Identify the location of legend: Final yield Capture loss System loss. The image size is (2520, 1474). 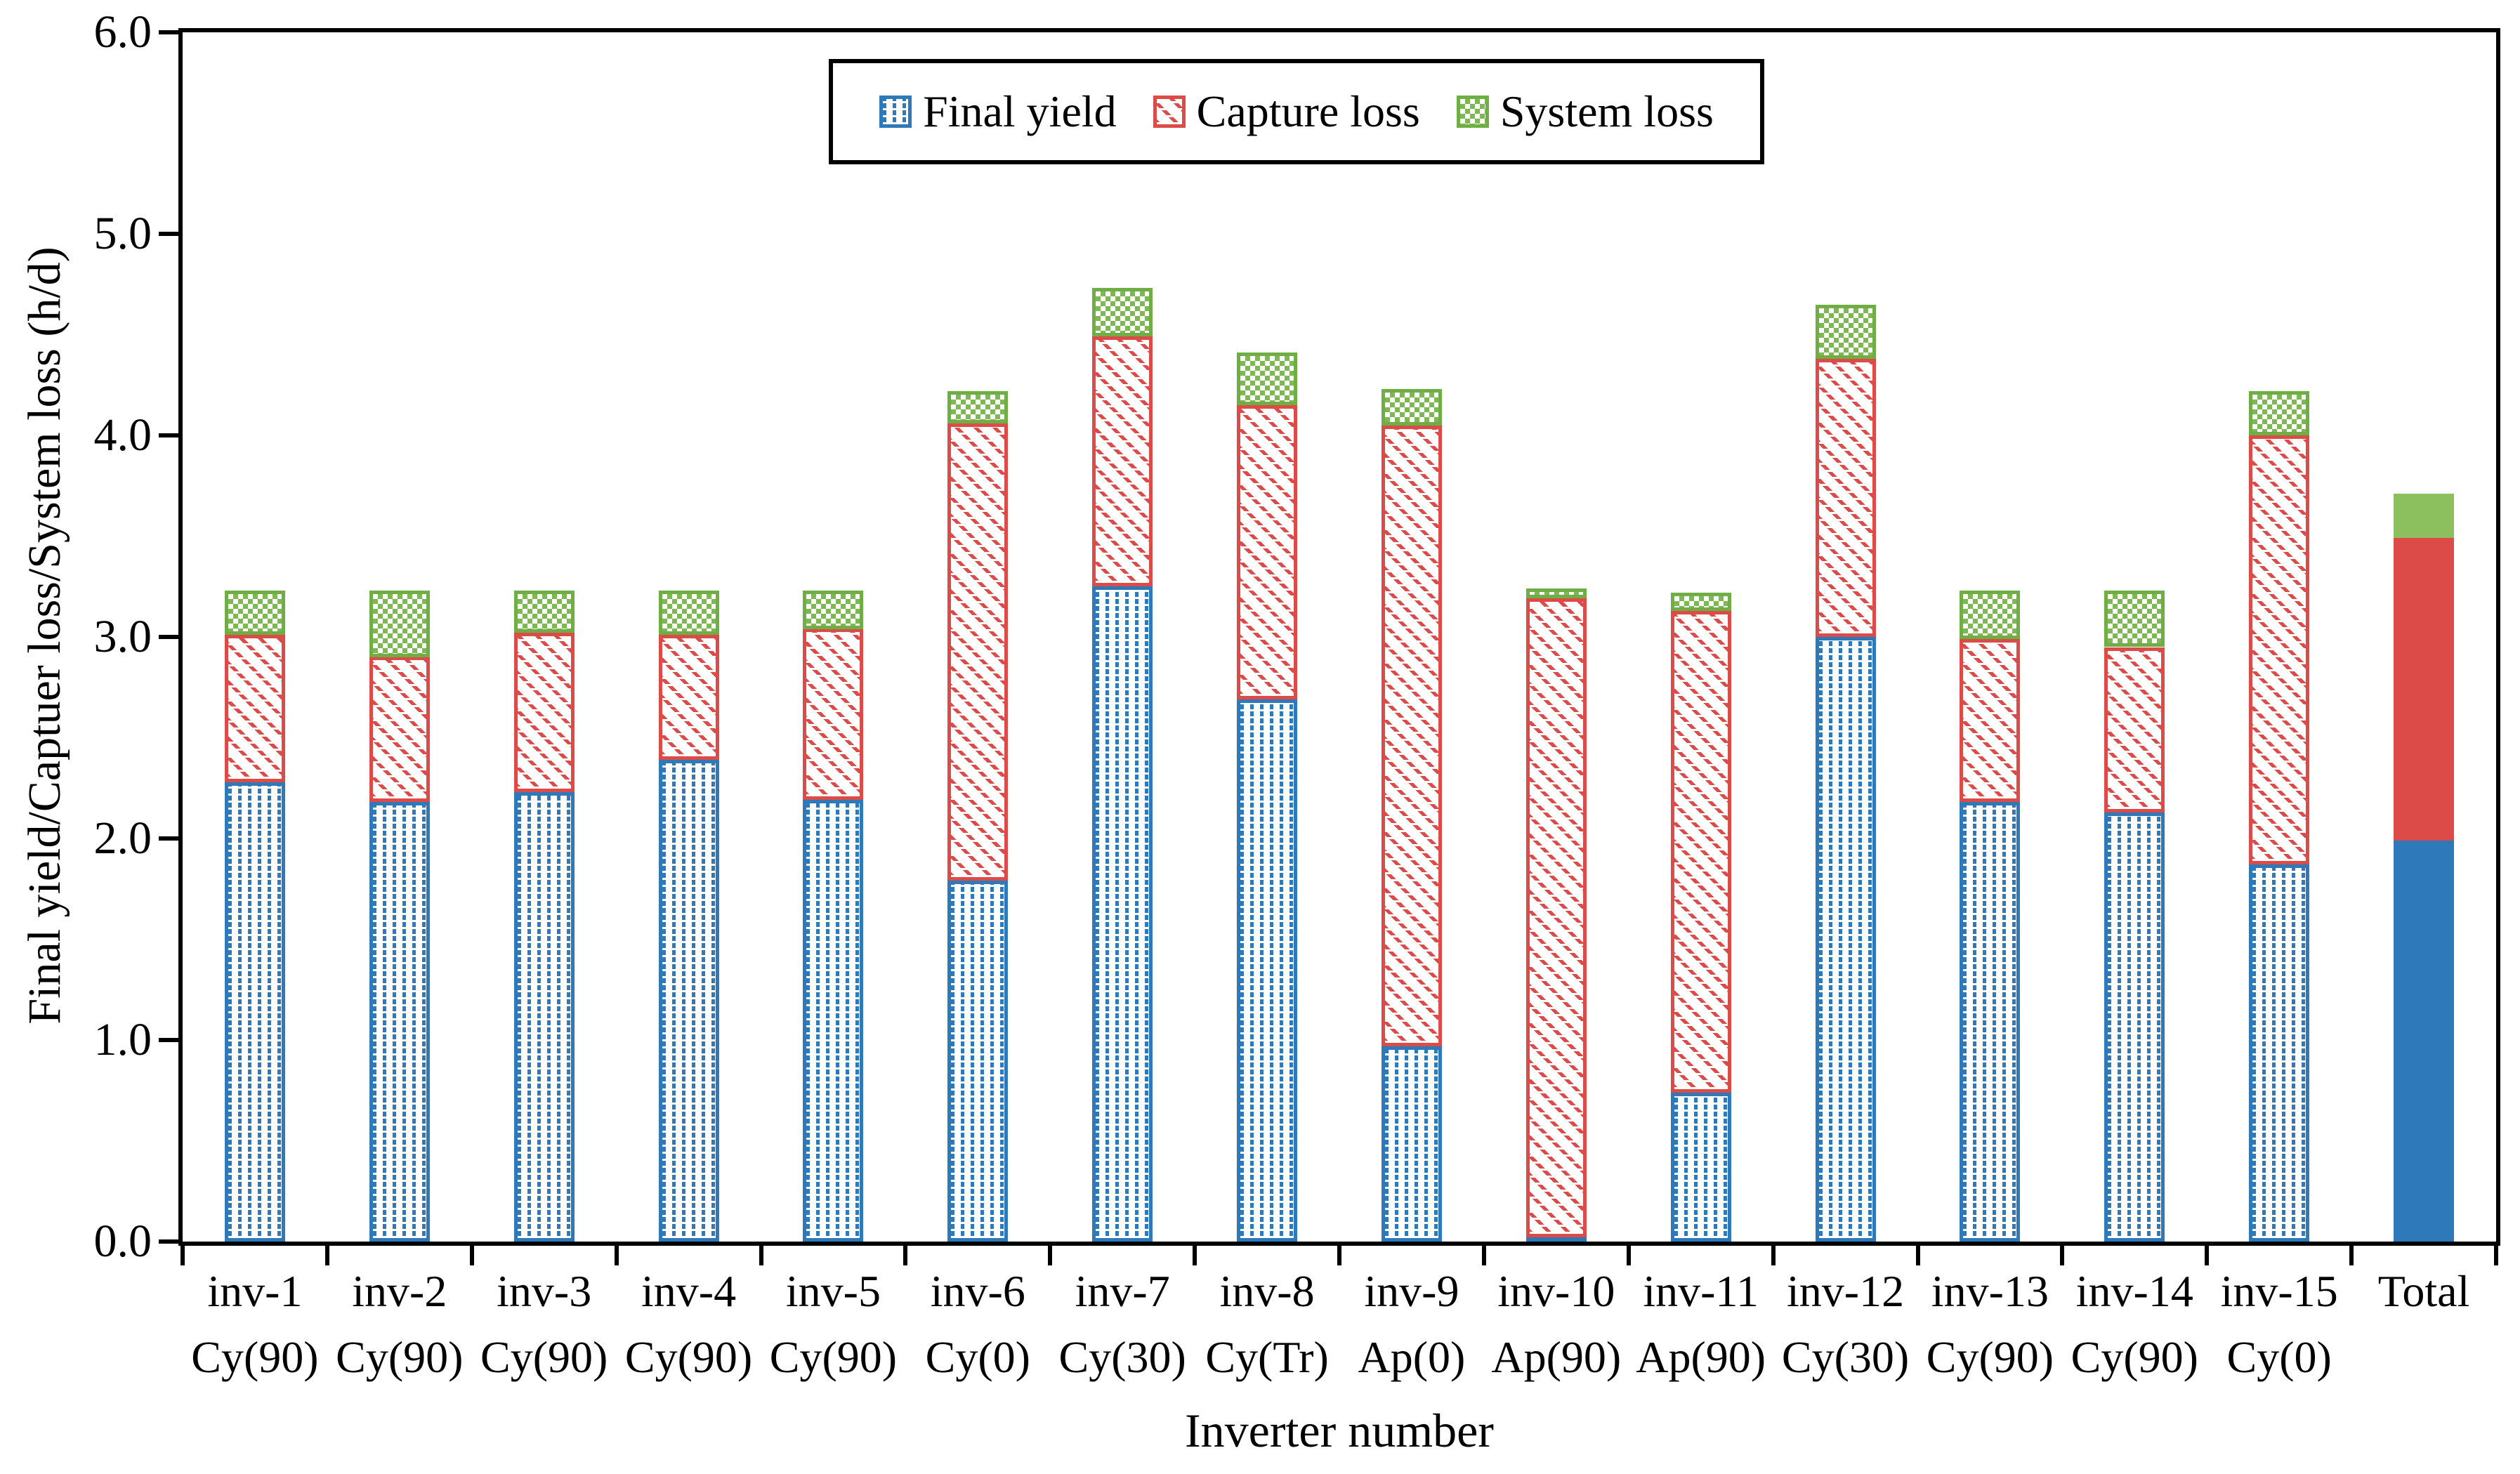
(1296, 111).